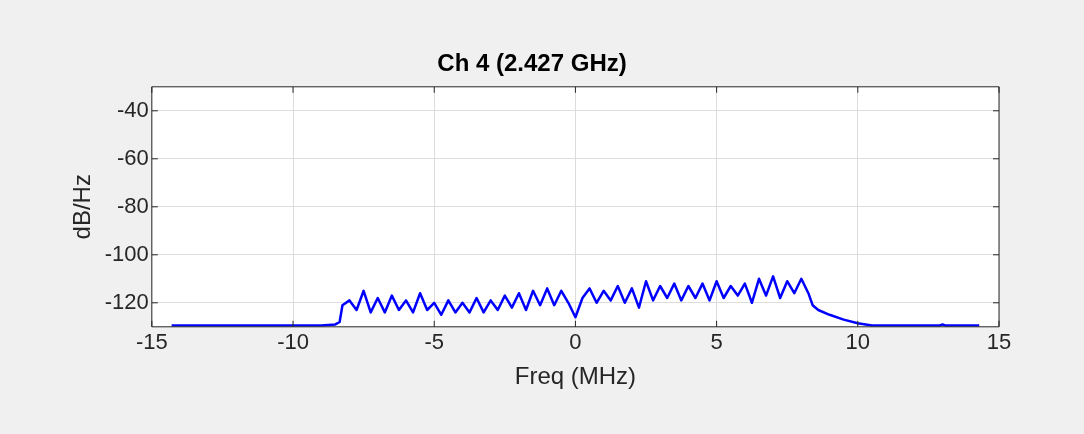  I want to click on y-tick-label: -40, so click(133, 109).